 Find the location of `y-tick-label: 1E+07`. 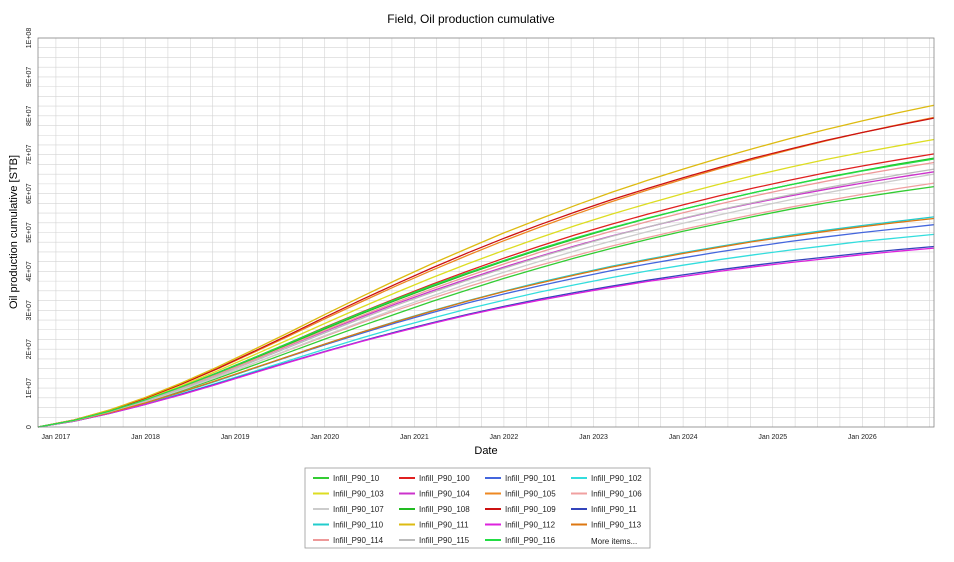

y-tick-label: 1E+07 is located at coordinates (29, 388).